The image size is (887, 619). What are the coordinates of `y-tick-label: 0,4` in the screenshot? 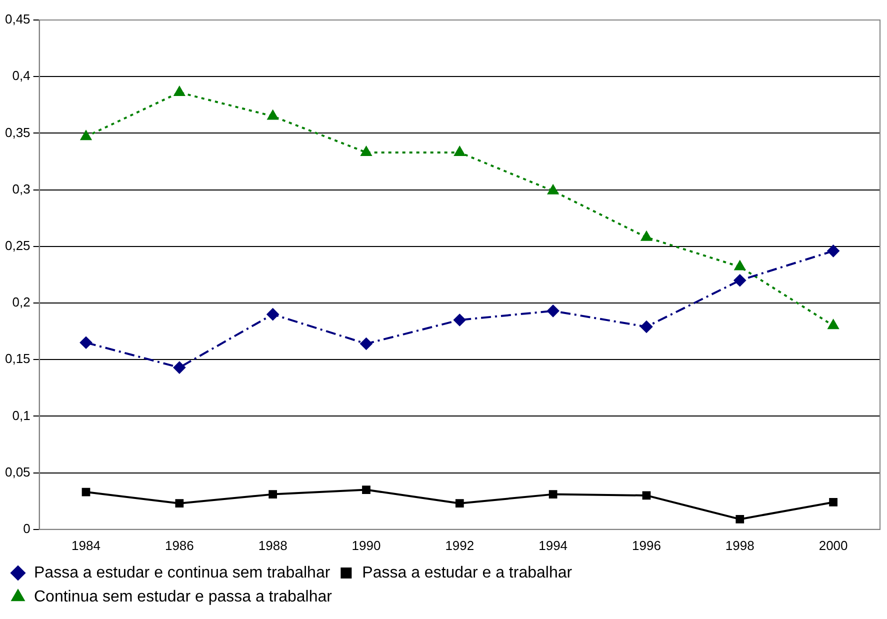 It's located at (21, 76).